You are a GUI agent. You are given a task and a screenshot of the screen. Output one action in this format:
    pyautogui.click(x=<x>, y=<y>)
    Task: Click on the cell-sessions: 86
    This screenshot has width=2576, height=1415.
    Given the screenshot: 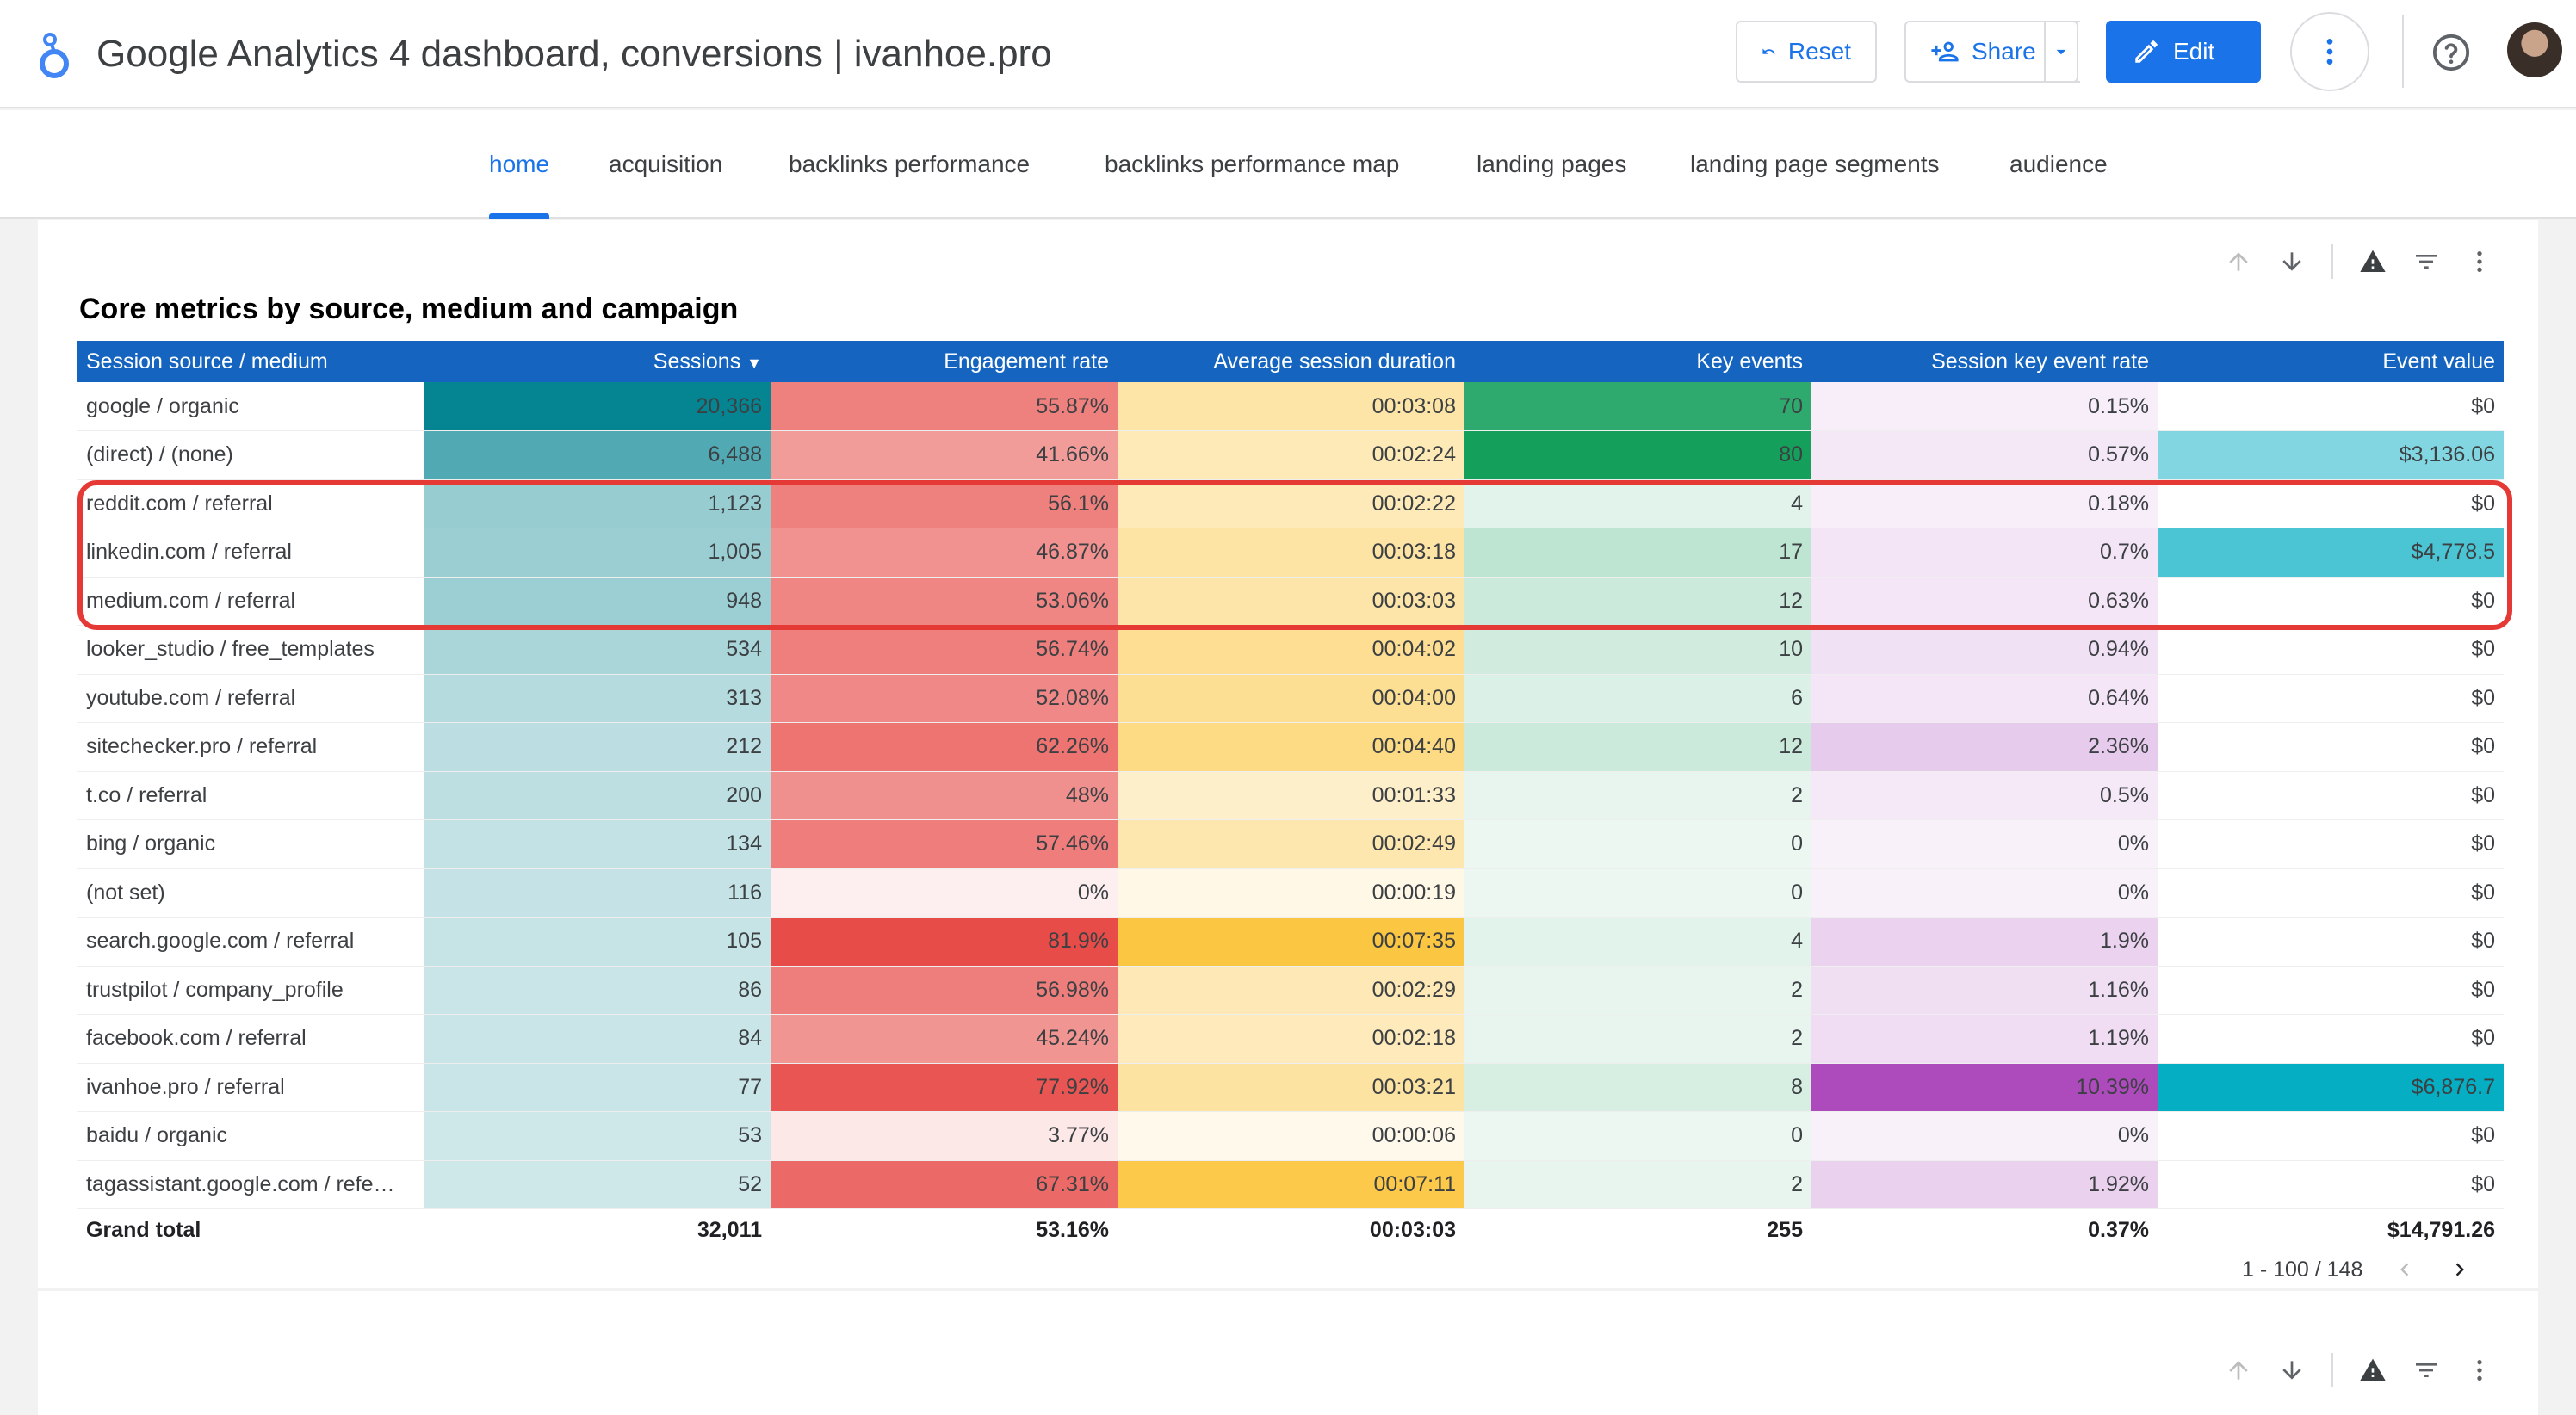 What is the action you would take?
    pyautogui.click(x=597, y=991)
    